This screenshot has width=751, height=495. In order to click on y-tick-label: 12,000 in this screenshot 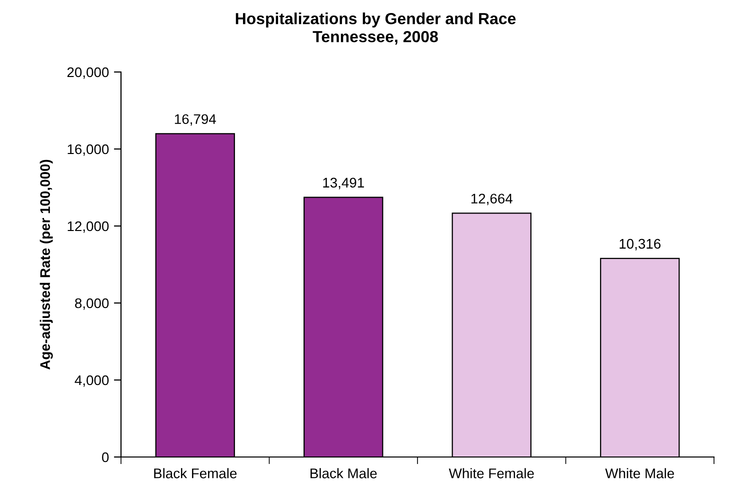, I will do `click(88, 227)`.